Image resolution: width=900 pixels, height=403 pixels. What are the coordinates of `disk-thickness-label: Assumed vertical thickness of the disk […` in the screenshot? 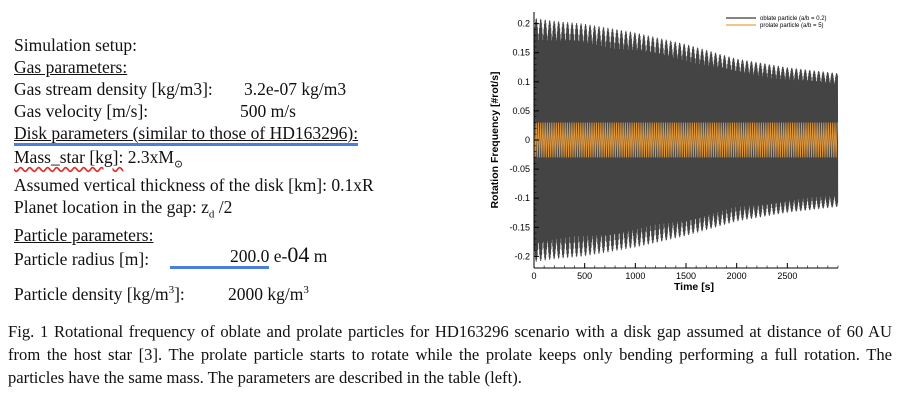 It's located at (194, 185).